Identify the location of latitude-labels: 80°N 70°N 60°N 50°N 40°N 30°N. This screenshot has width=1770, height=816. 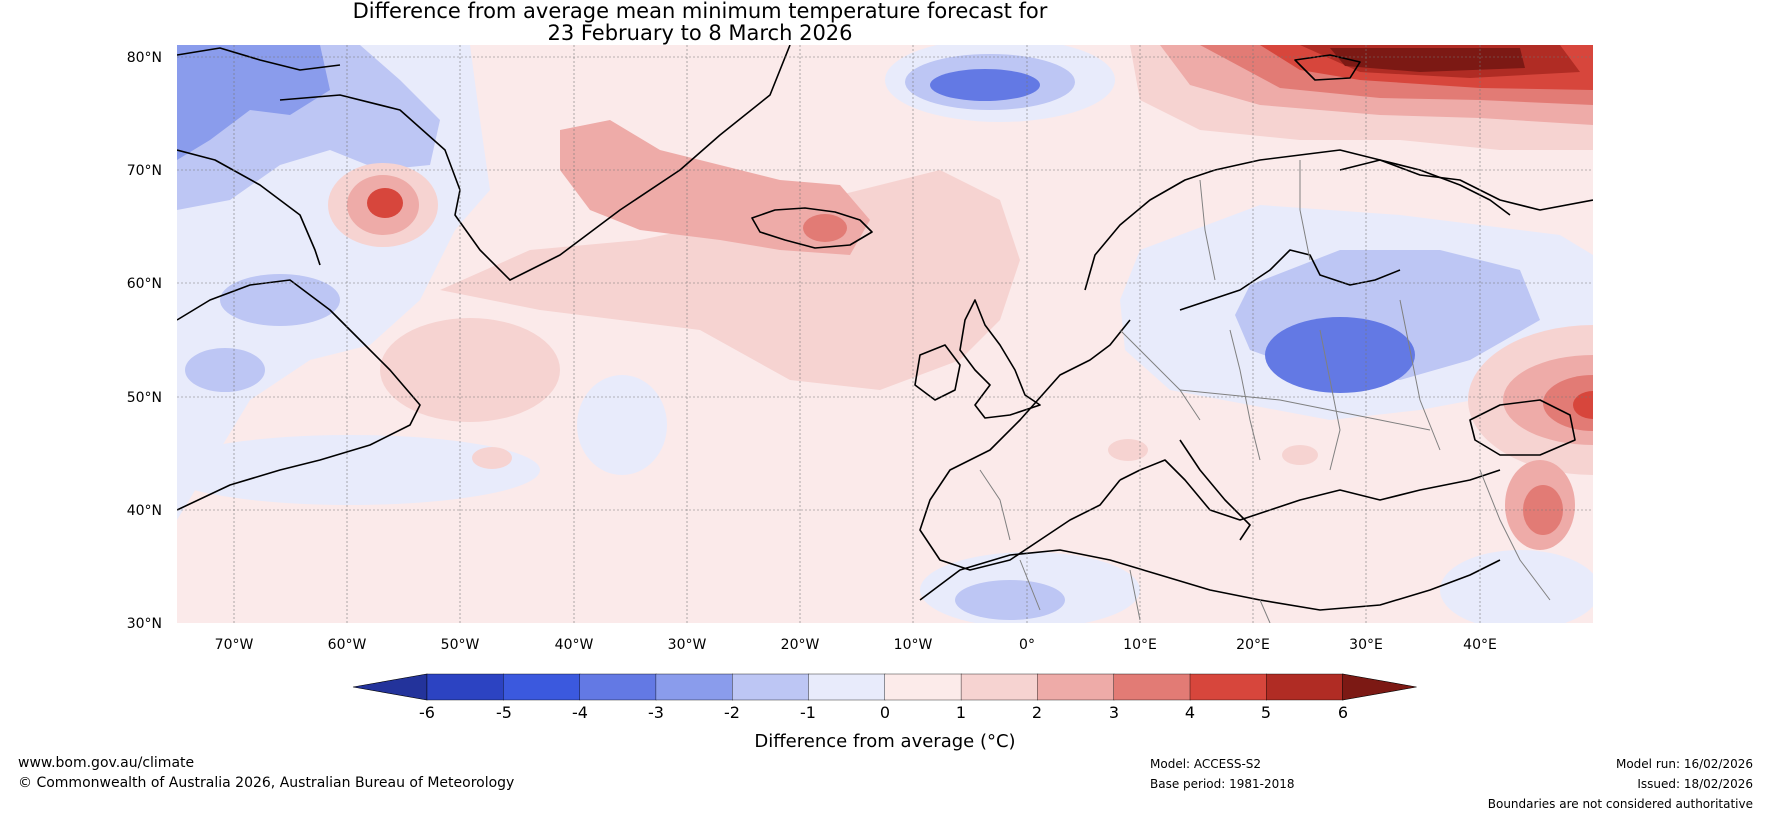
(144, 341).